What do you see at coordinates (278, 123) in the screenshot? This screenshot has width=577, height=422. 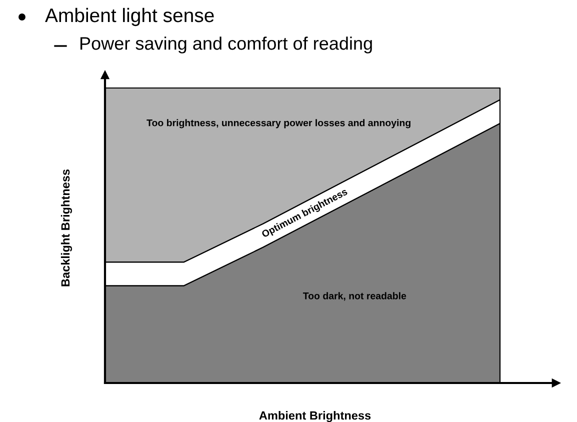 I see `series-label: Too brightness, unnecessary power losses and annoying` at bounding box center [278, 123].